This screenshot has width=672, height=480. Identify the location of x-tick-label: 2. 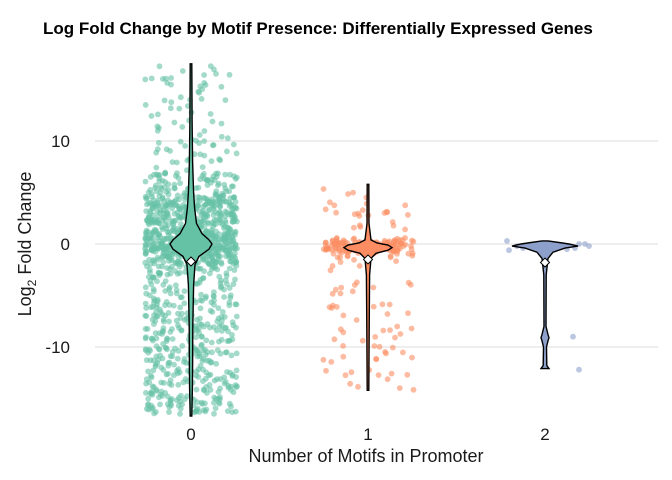
(544, 434).